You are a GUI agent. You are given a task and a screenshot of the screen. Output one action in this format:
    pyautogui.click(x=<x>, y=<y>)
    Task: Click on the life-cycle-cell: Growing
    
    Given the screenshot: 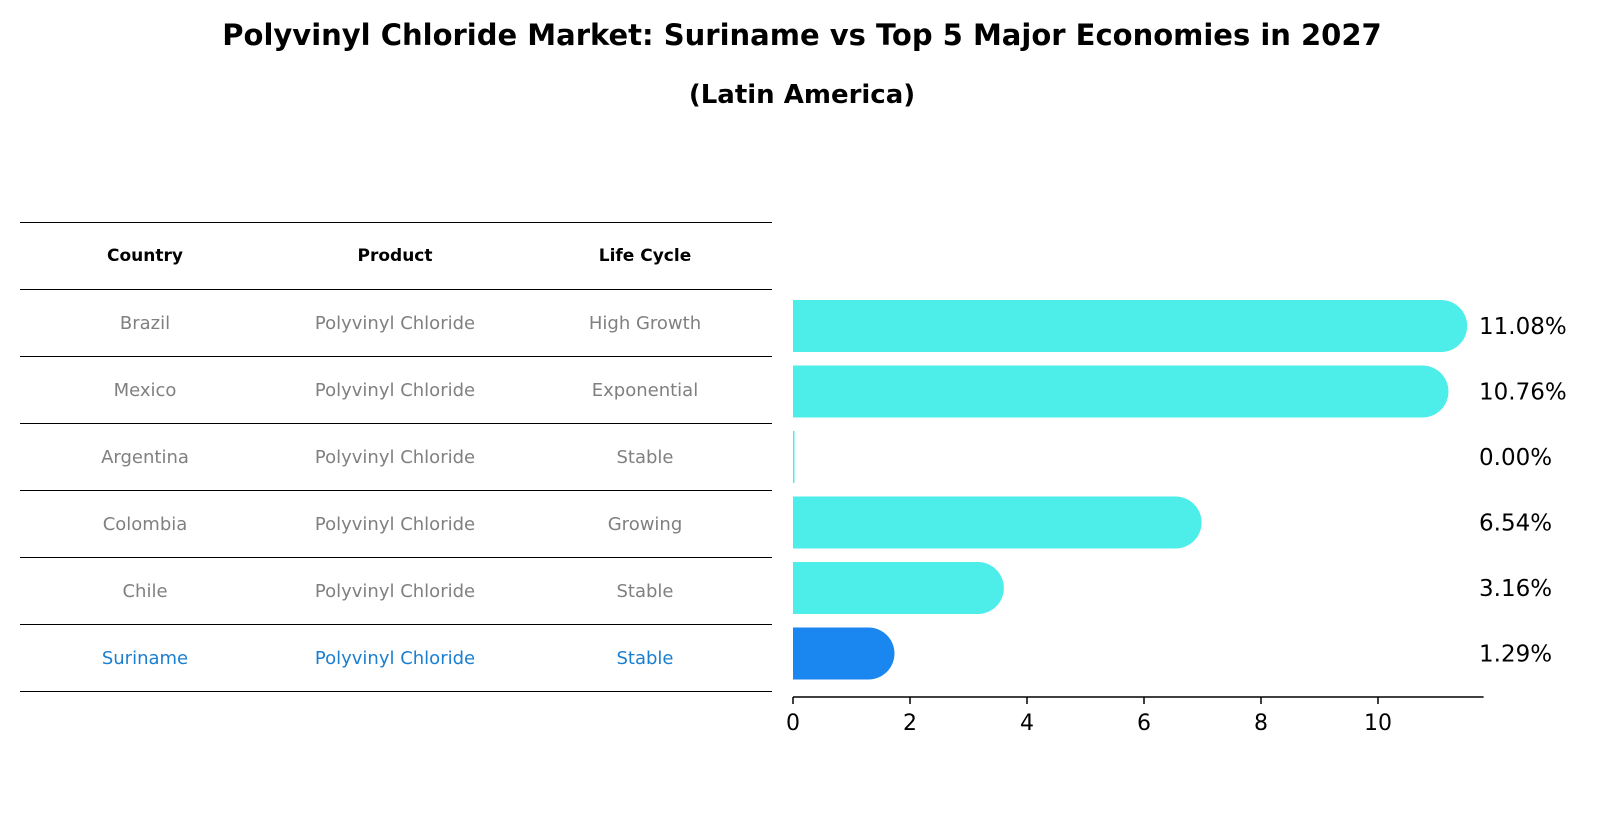 What is the action you would take?
    pyautogui.click(x=645, y=524)
    